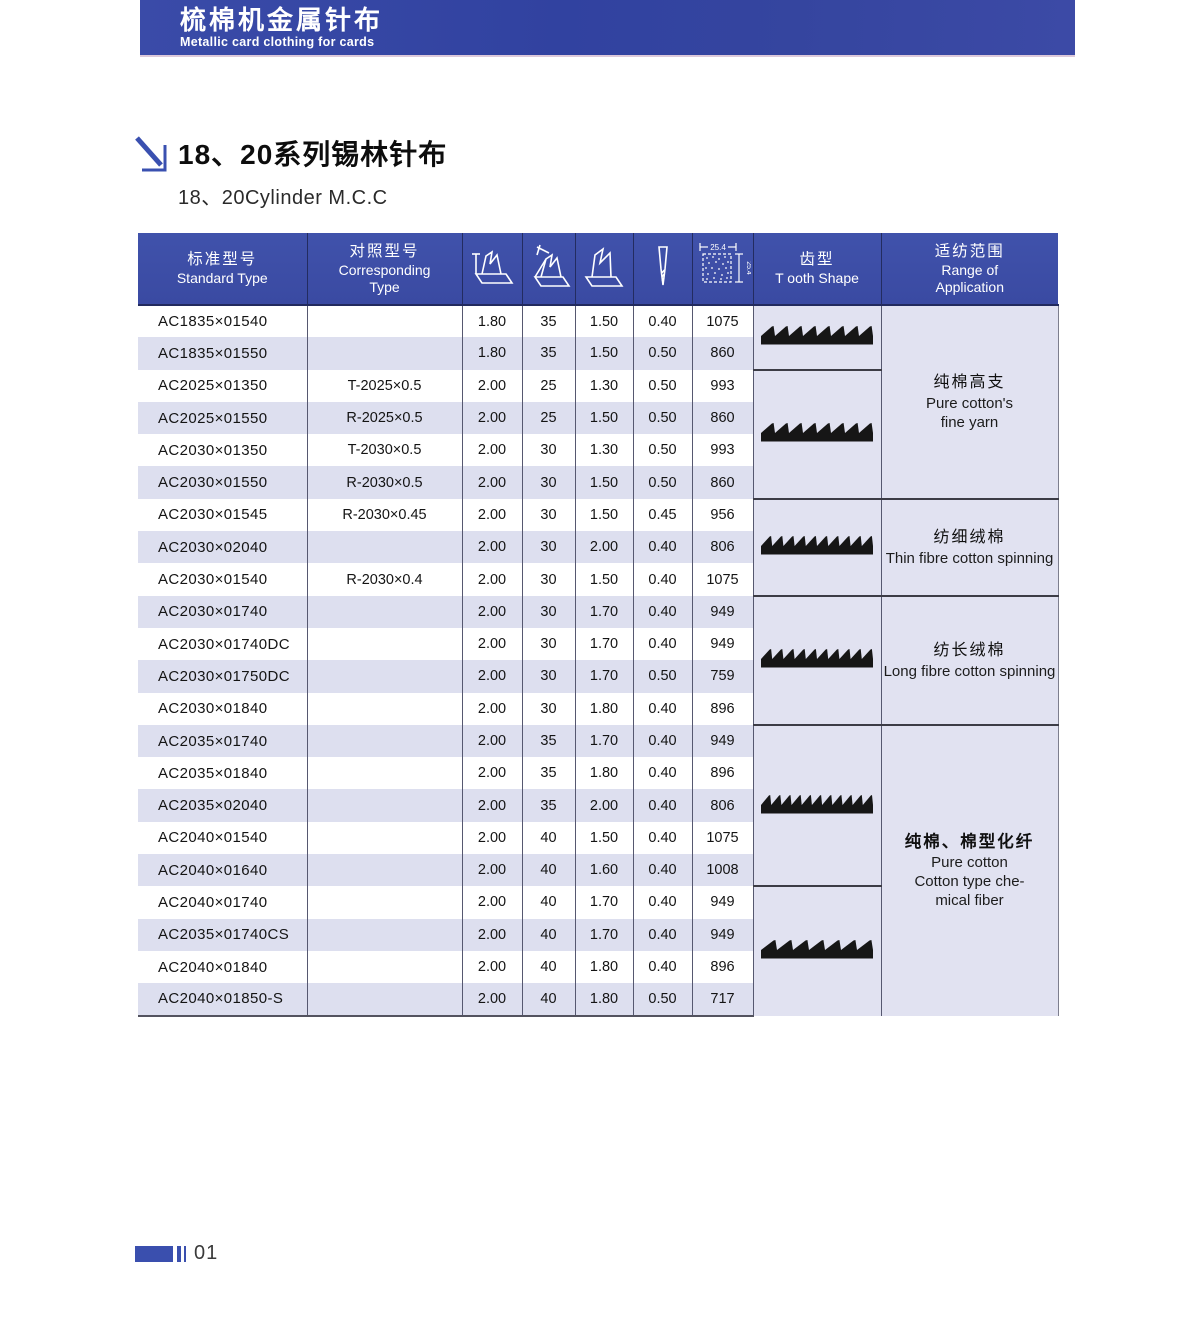 The height and width of the screenshot is (1333, 1200). What do you see at coordinates (969, 251) in the screenshot?
I see `header-range-zh: 适纺范围` at bounding box center [969, 251].